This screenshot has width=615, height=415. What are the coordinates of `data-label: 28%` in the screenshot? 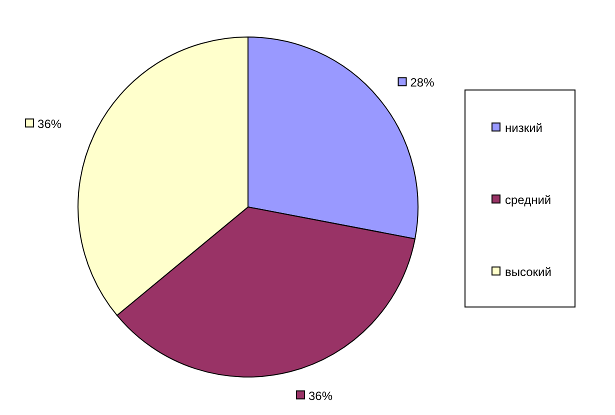 It's located at (422, 83).